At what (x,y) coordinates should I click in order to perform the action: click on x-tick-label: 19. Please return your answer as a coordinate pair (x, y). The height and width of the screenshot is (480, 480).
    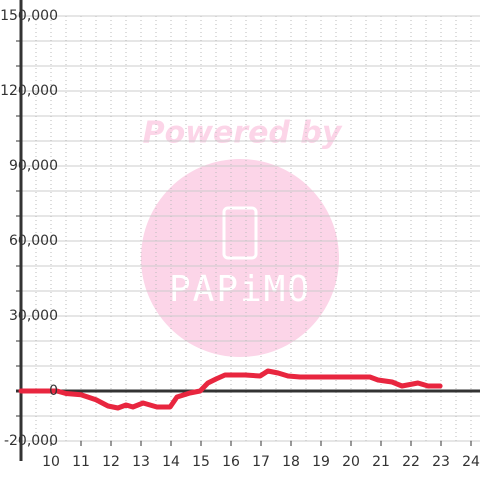
    Looking at the image, I should click on (321, 462).